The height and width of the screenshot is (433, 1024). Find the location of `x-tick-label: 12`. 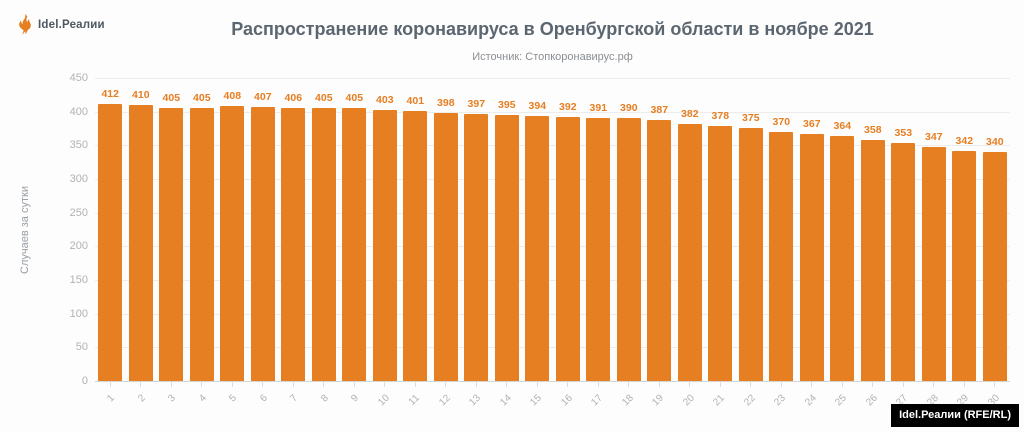

x-tick-label: 12 is located at coordinates (445, 400).